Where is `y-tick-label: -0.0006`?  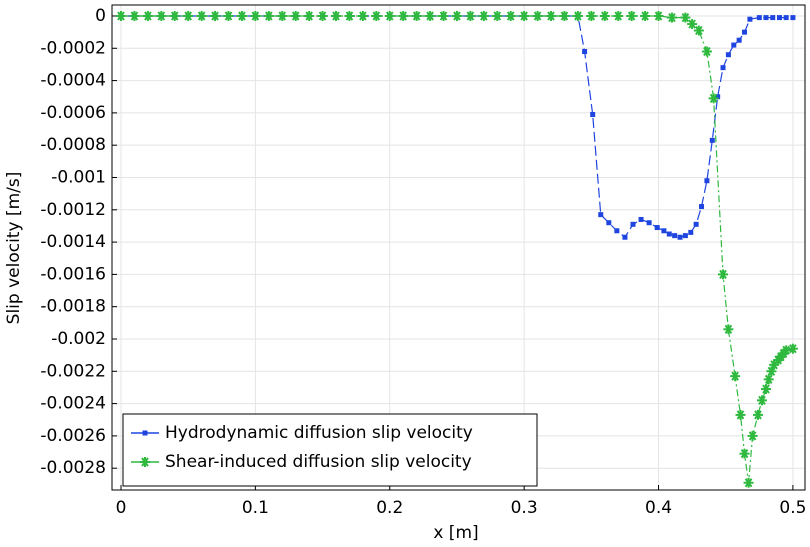 y-tick-label: -0.0006 is located at coordinates (73, 113).